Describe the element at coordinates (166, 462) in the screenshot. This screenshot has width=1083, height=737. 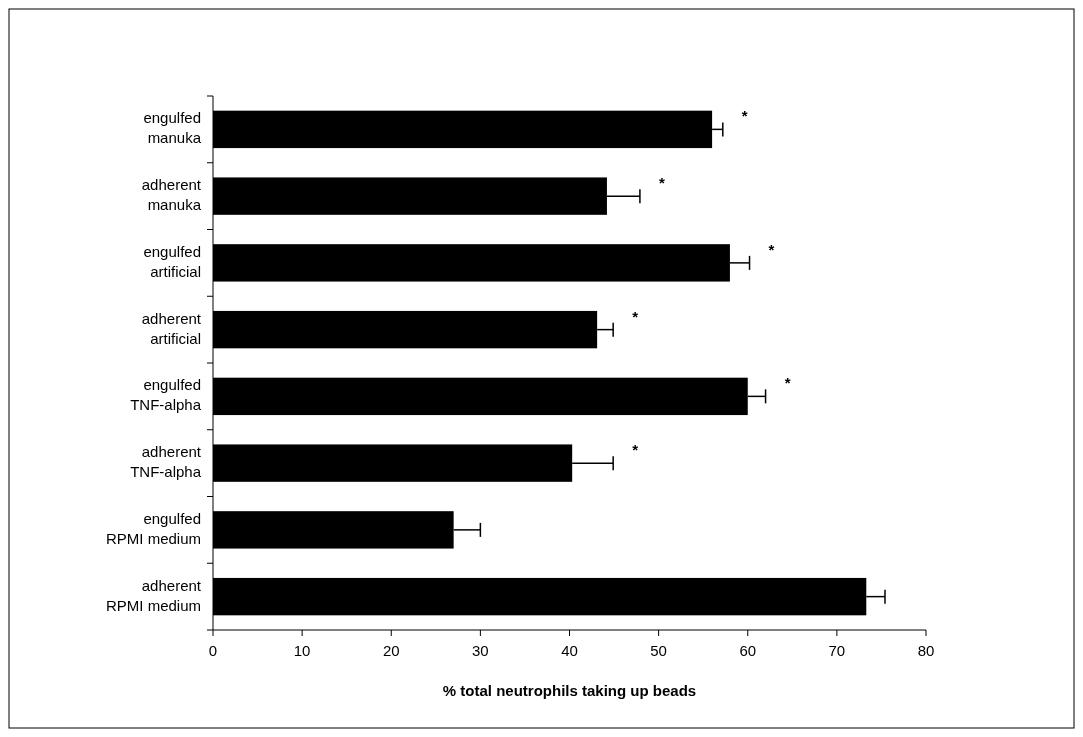
I see `y-tick-label: adherent TNF-alpha` at that location.